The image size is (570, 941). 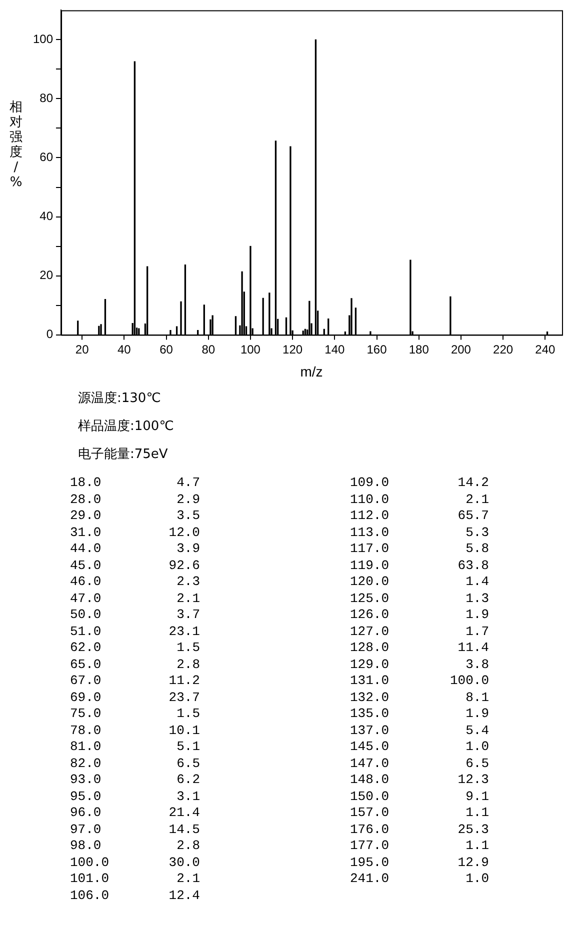 What do you see at coordinates (477, 664) in the screenshot?
I see `text: 3.8` at bounding box center [477, 664].